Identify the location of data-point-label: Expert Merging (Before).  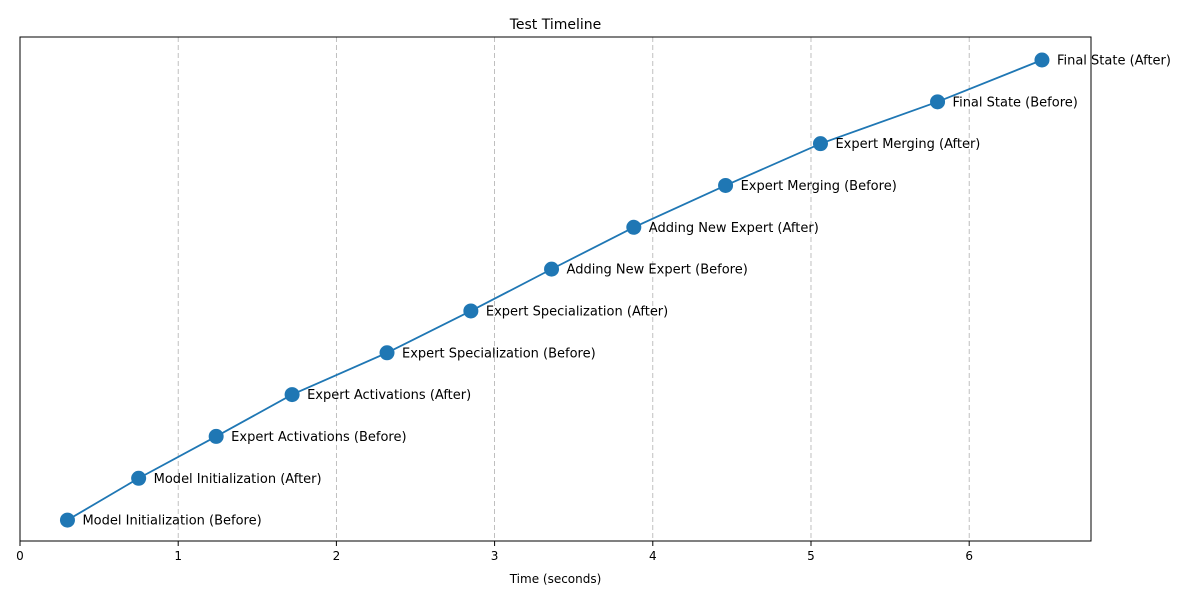
(819, 186).